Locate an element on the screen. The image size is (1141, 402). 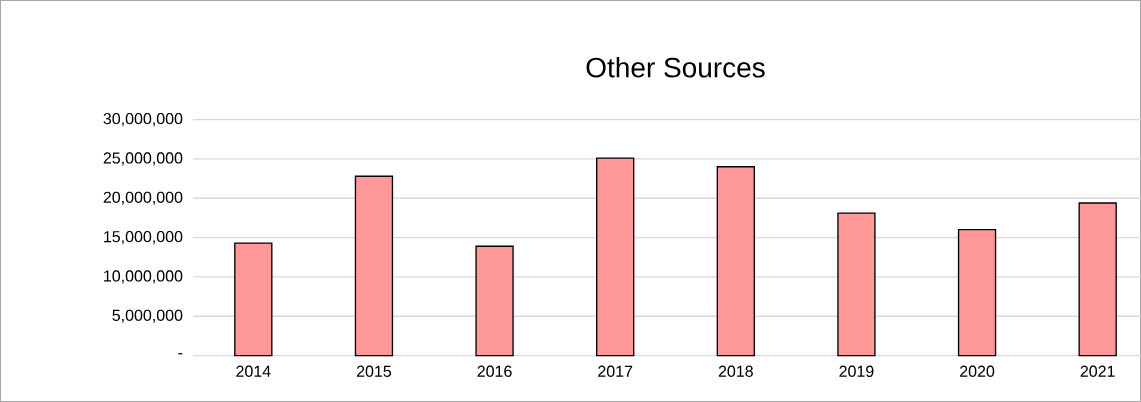
x-tick-label: 2021 is located at coordinates (1097, 371).